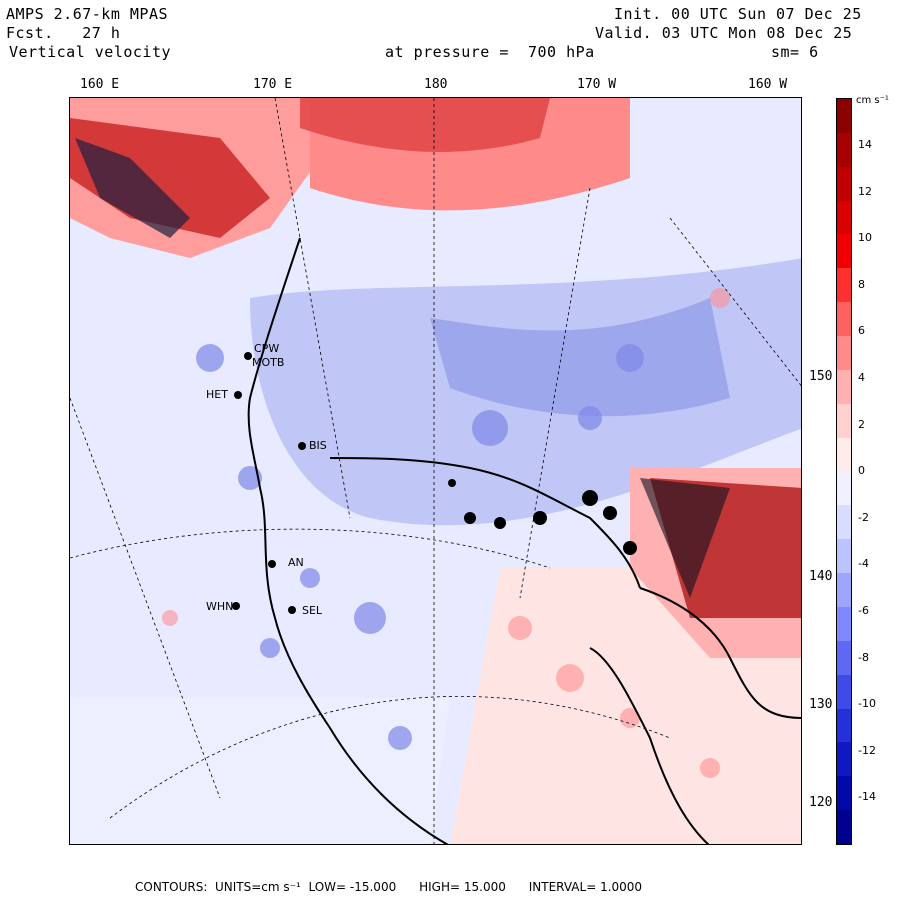 The height and width of the screenshot is (900, 900). What do you see at coordinates (490, 52) in the screenshot?
I see `pressure-level: at pressure = 700 hPa` at bounding box center [490, 52].